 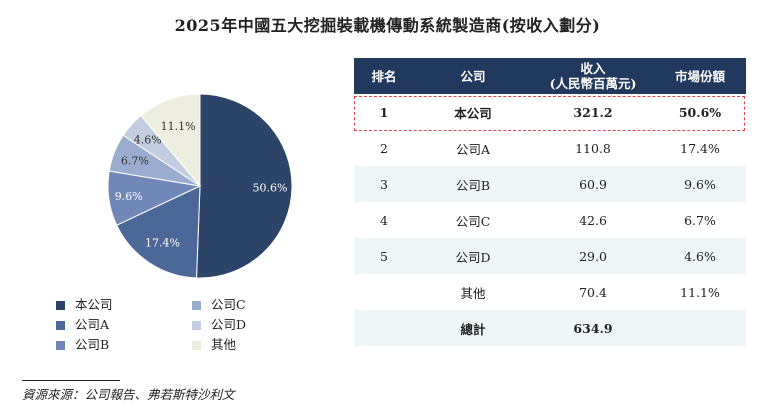 I want to click on legend-item: 本公司, so click(x=84, y=305).